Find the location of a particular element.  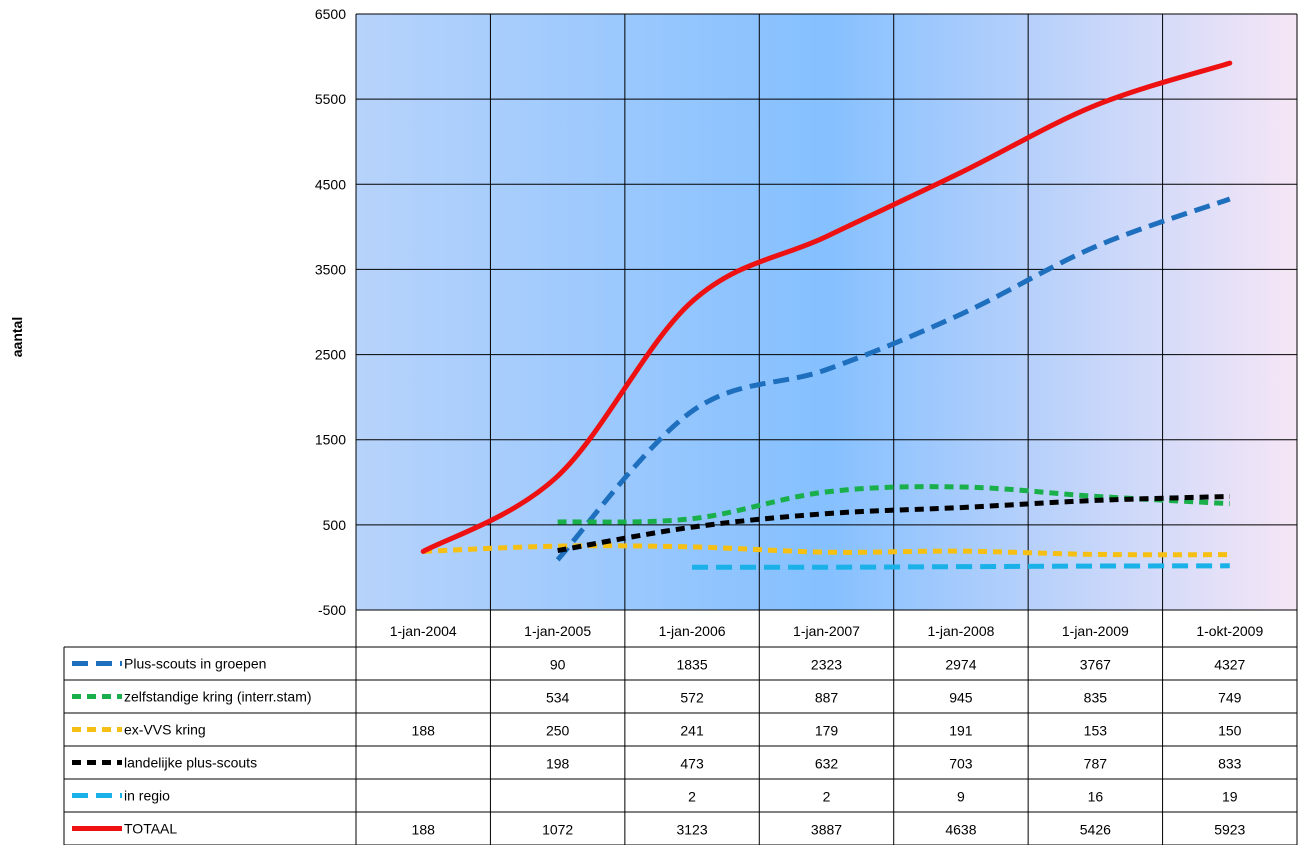

y-axis-title: aantal is located at coordinates (17, 337).